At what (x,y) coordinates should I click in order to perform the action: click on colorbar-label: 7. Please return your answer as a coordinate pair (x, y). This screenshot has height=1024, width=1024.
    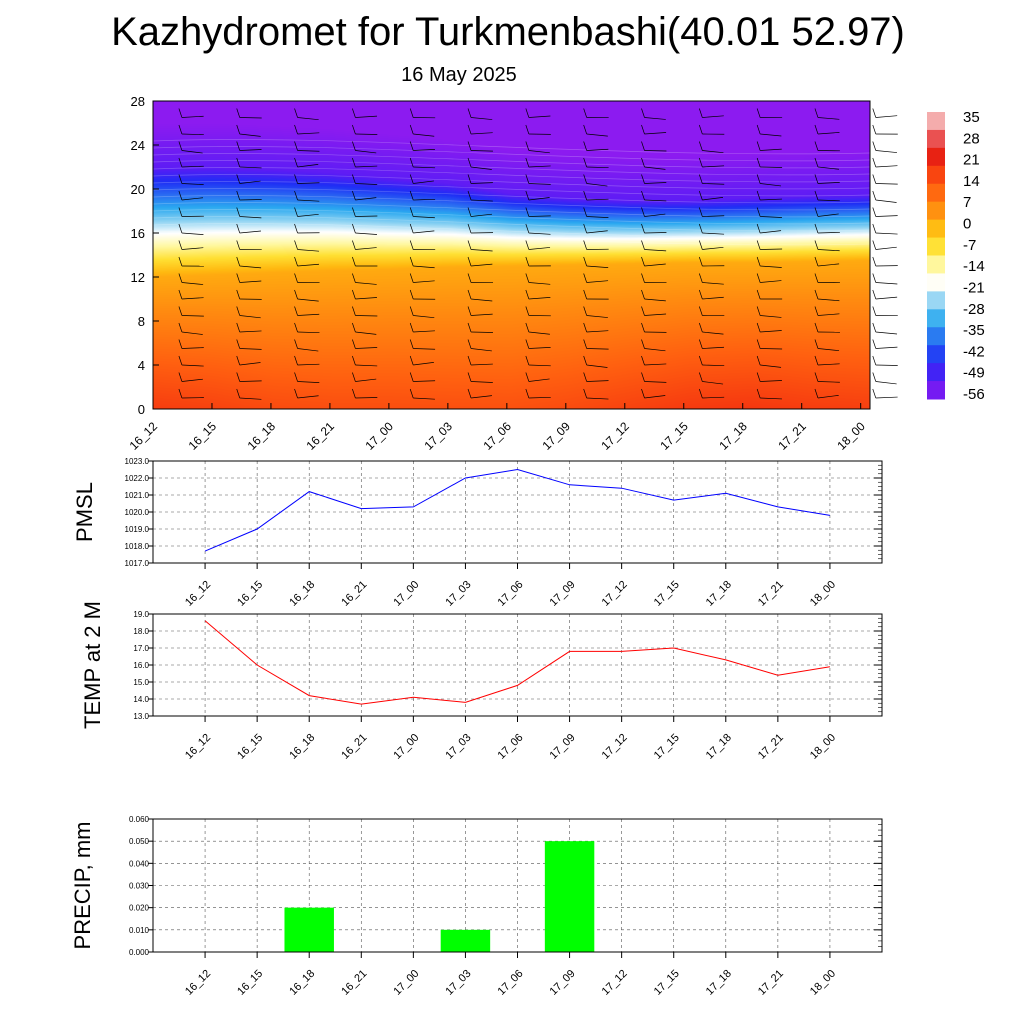
    Looking at the image, I should click on (967, 202).